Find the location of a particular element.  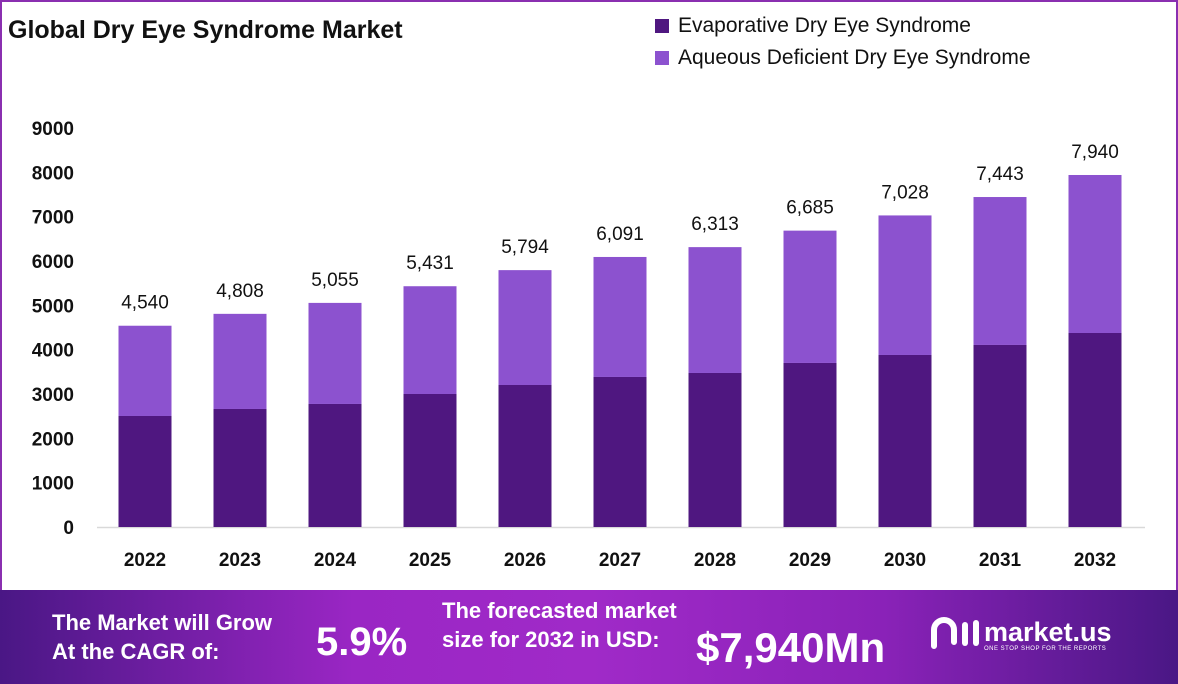

total-data-label: 7,028 is located at coordinates (905, 192).